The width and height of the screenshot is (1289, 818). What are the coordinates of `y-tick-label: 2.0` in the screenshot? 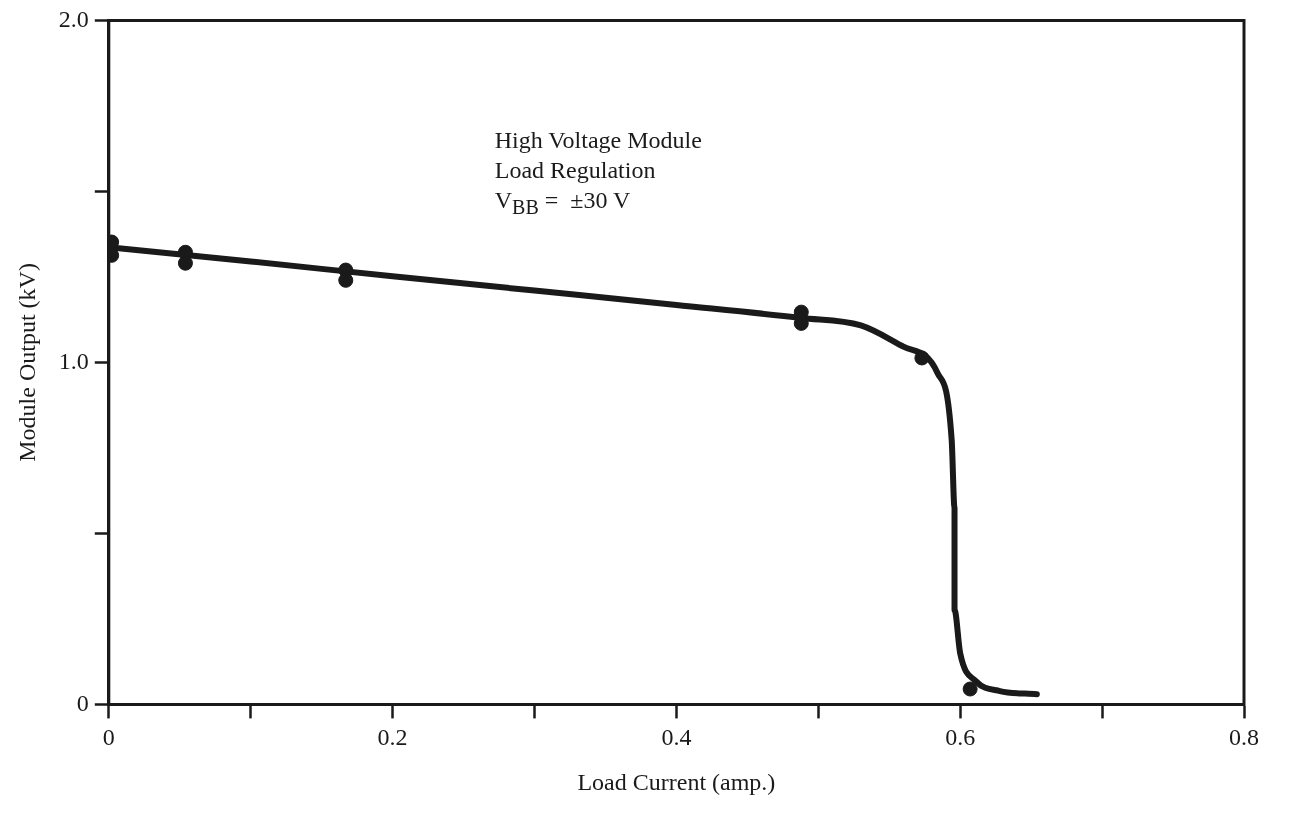 It's located at (73, 18).